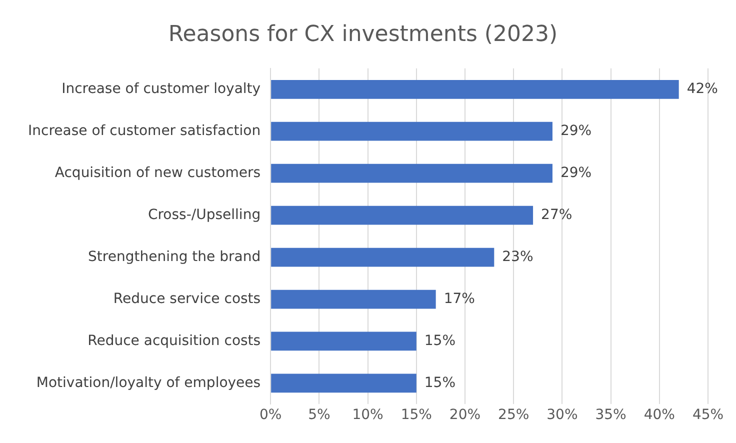 Image resolution: width=736 pixels, height=443 pixels. I want to click on y-tick-label: Cross-/Upselling, so click(204, 214).